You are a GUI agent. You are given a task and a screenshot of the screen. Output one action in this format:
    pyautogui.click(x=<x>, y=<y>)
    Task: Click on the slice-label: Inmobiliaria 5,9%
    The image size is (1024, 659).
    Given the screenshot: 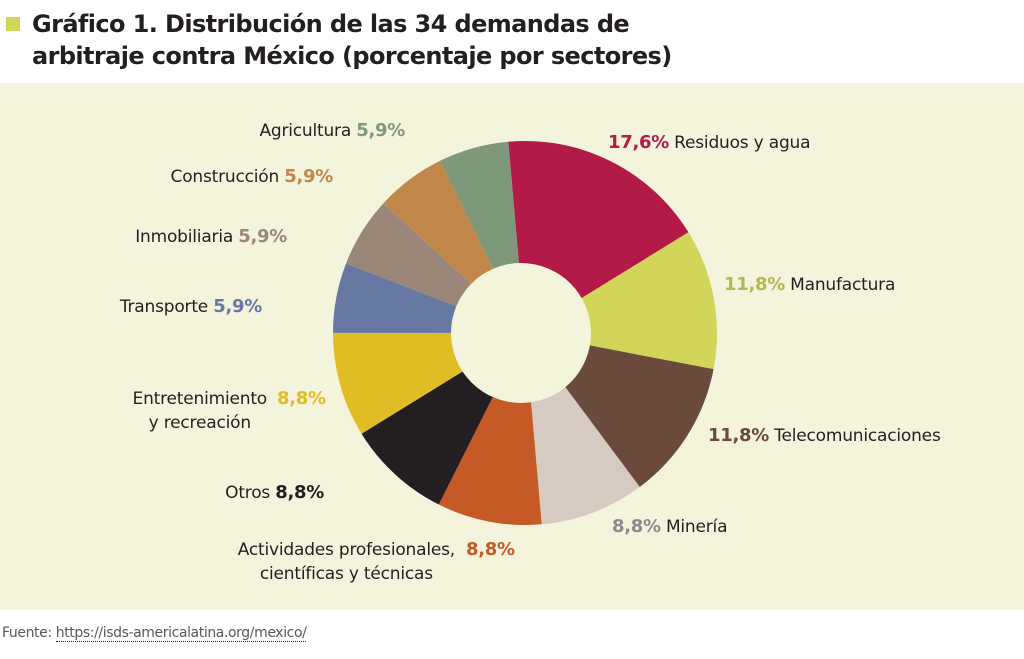 What is the action you would take?
    pyautogui.click(x=211, y=236)
    